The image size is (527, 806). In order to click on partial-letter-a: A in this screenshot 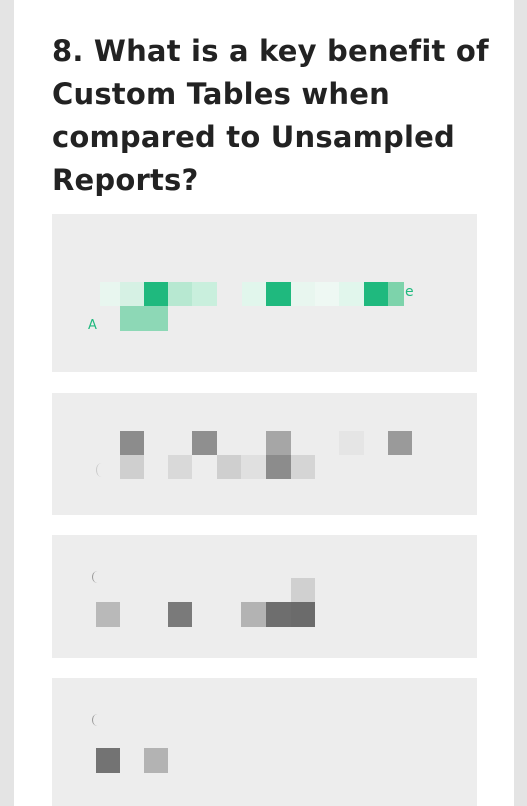, I will do `click(92, 325)`.